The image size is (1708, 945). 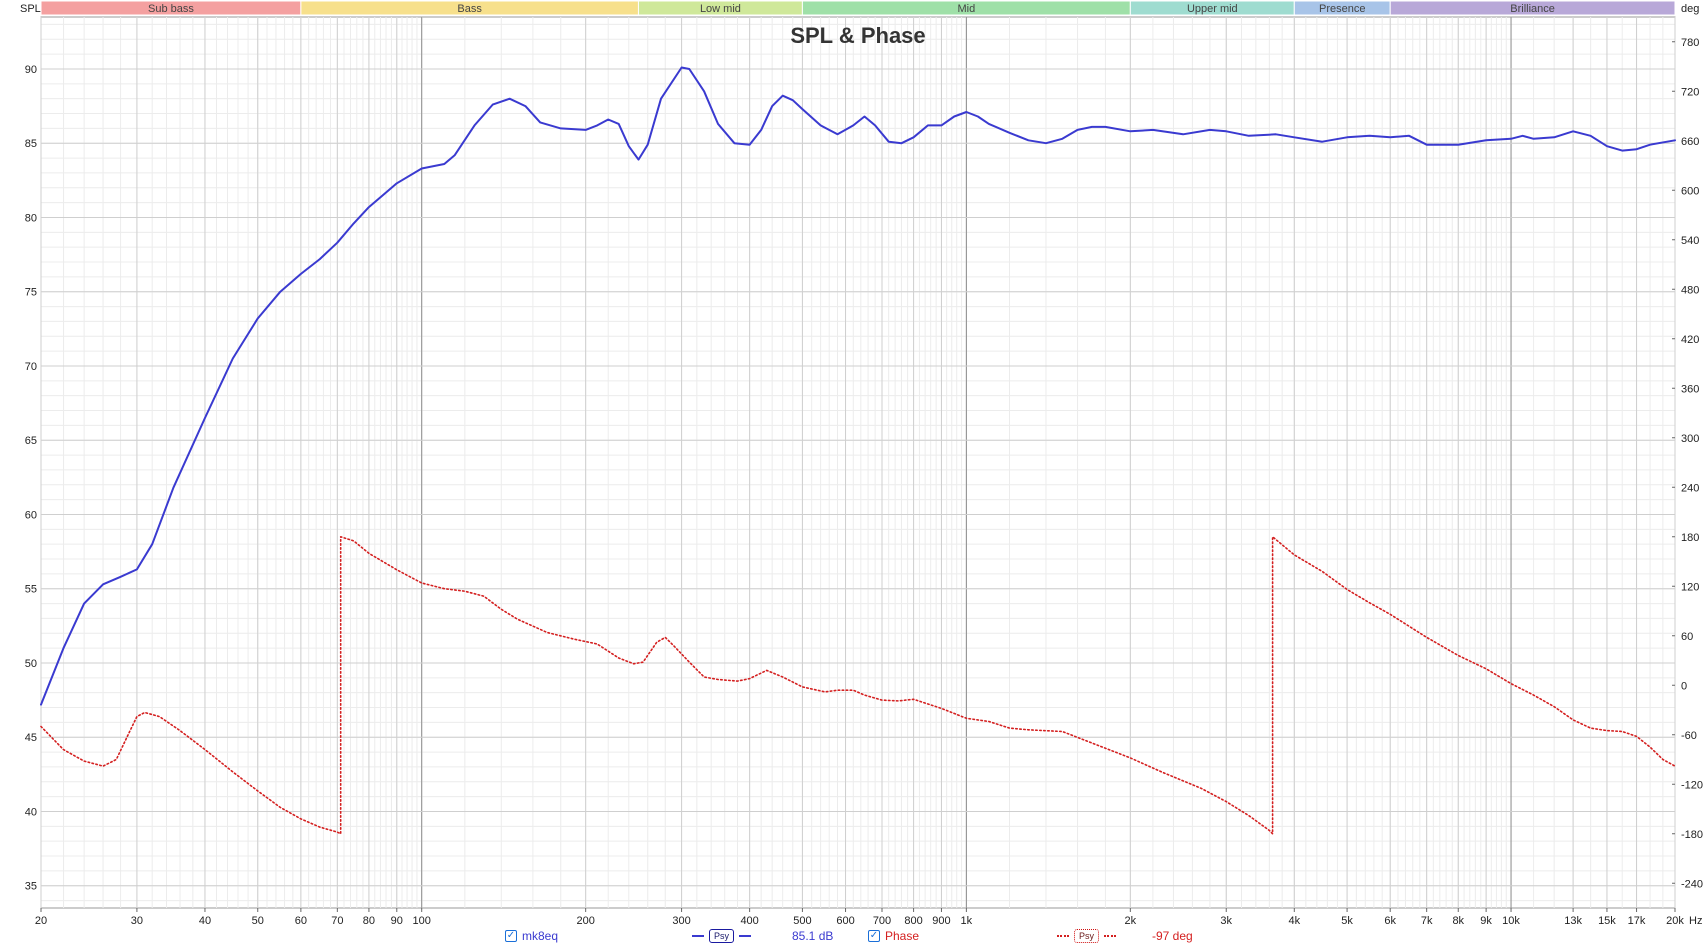 What do you see at coordinates (1607, 921) in the screenshot?
I see `x-tick-label: 15k` at bounding box center [1607, 921].